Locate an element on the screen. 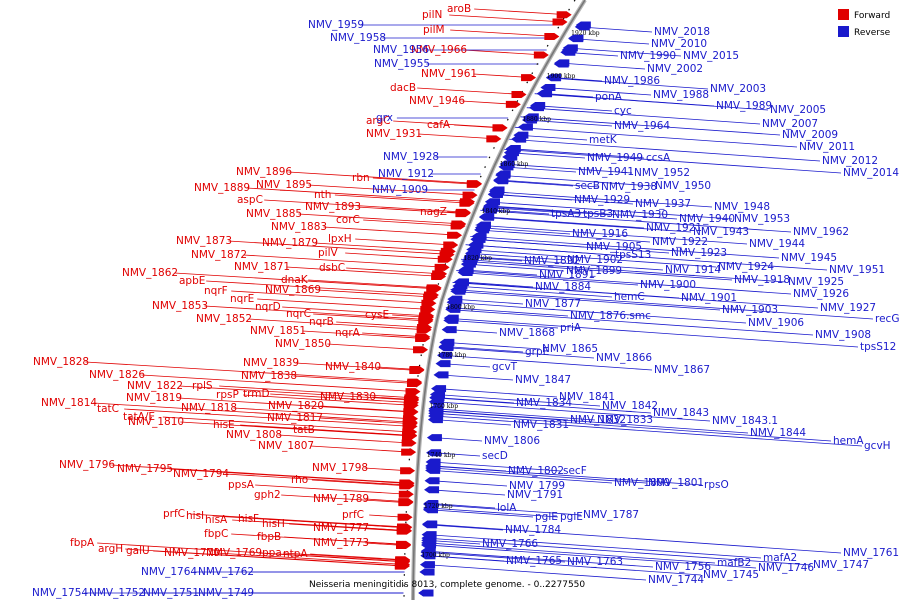  forward-gene-label-nqra: nqrA is located at coordinates (348, 333).